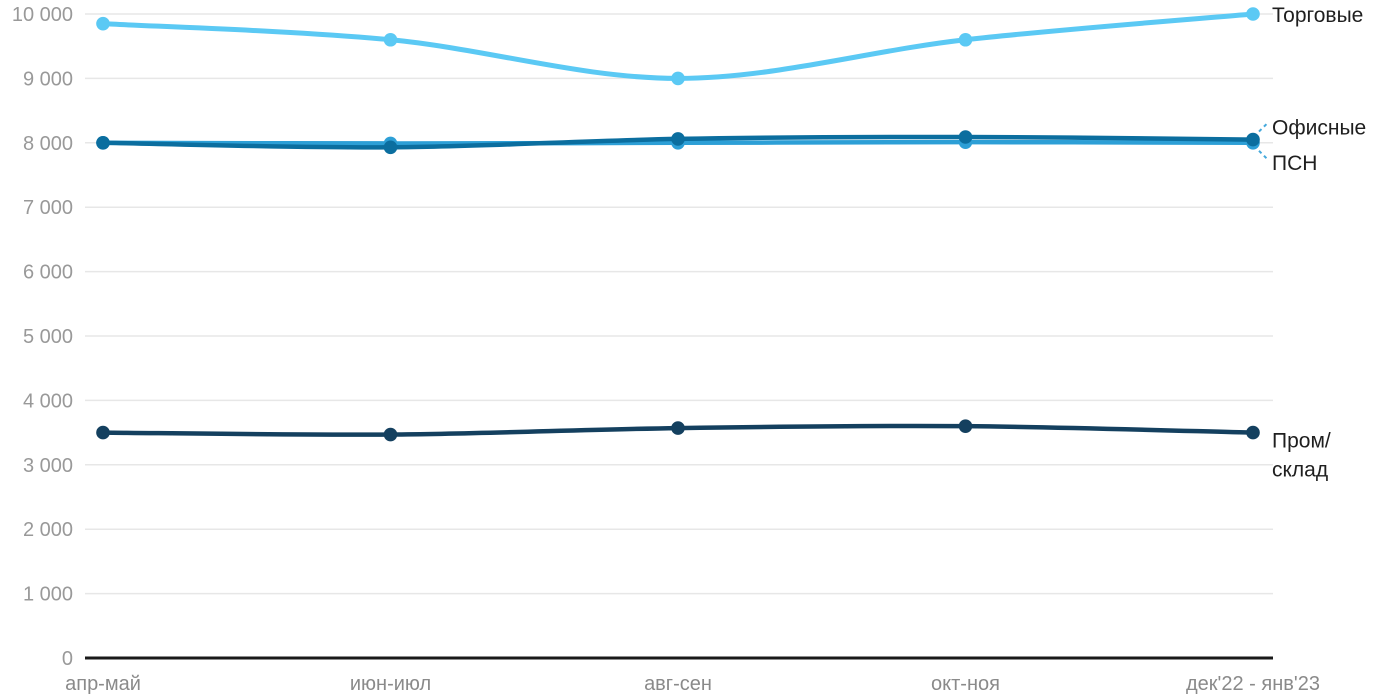 This screenshot has height=700, width=1400. I want to click on series-line, so click(678, 46).